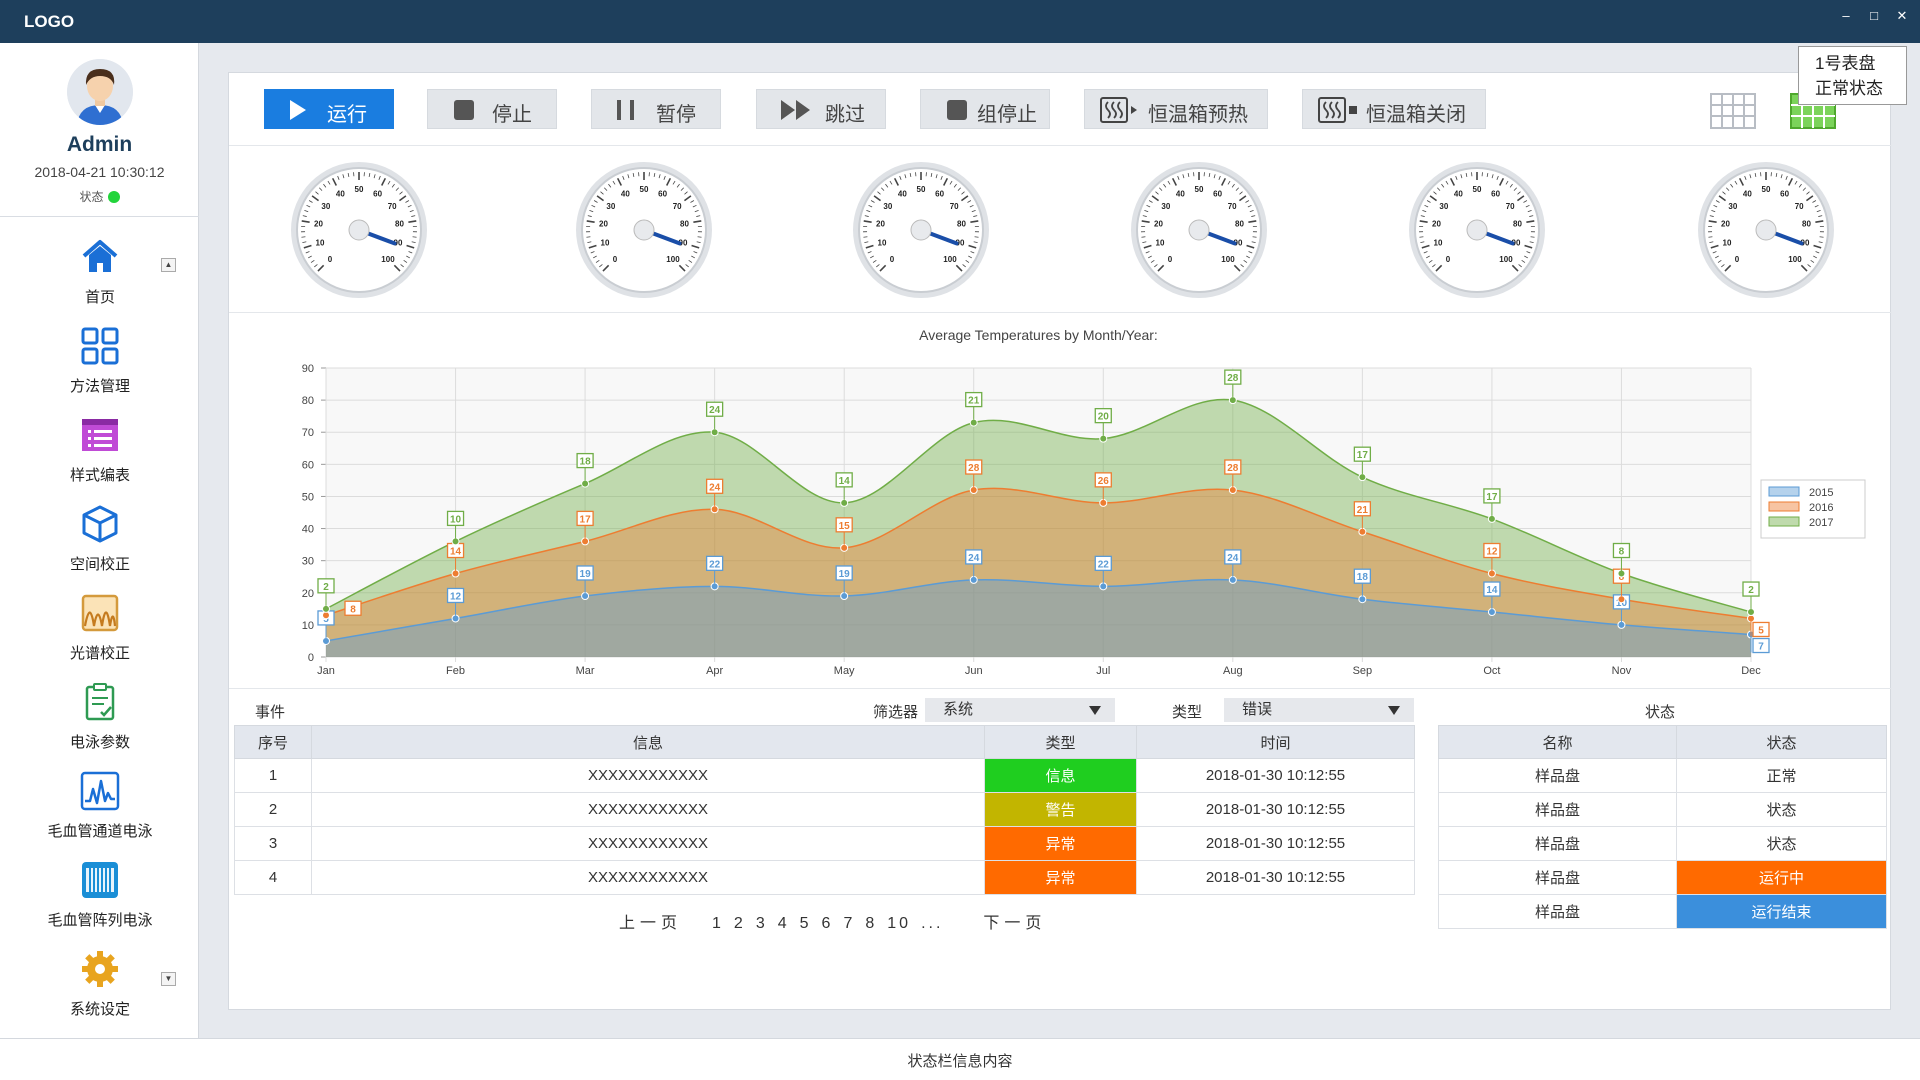 Image resolution: width=1920 pixels, height=1080 pixels. I want to click on page-link: 5, so click(805, 923).